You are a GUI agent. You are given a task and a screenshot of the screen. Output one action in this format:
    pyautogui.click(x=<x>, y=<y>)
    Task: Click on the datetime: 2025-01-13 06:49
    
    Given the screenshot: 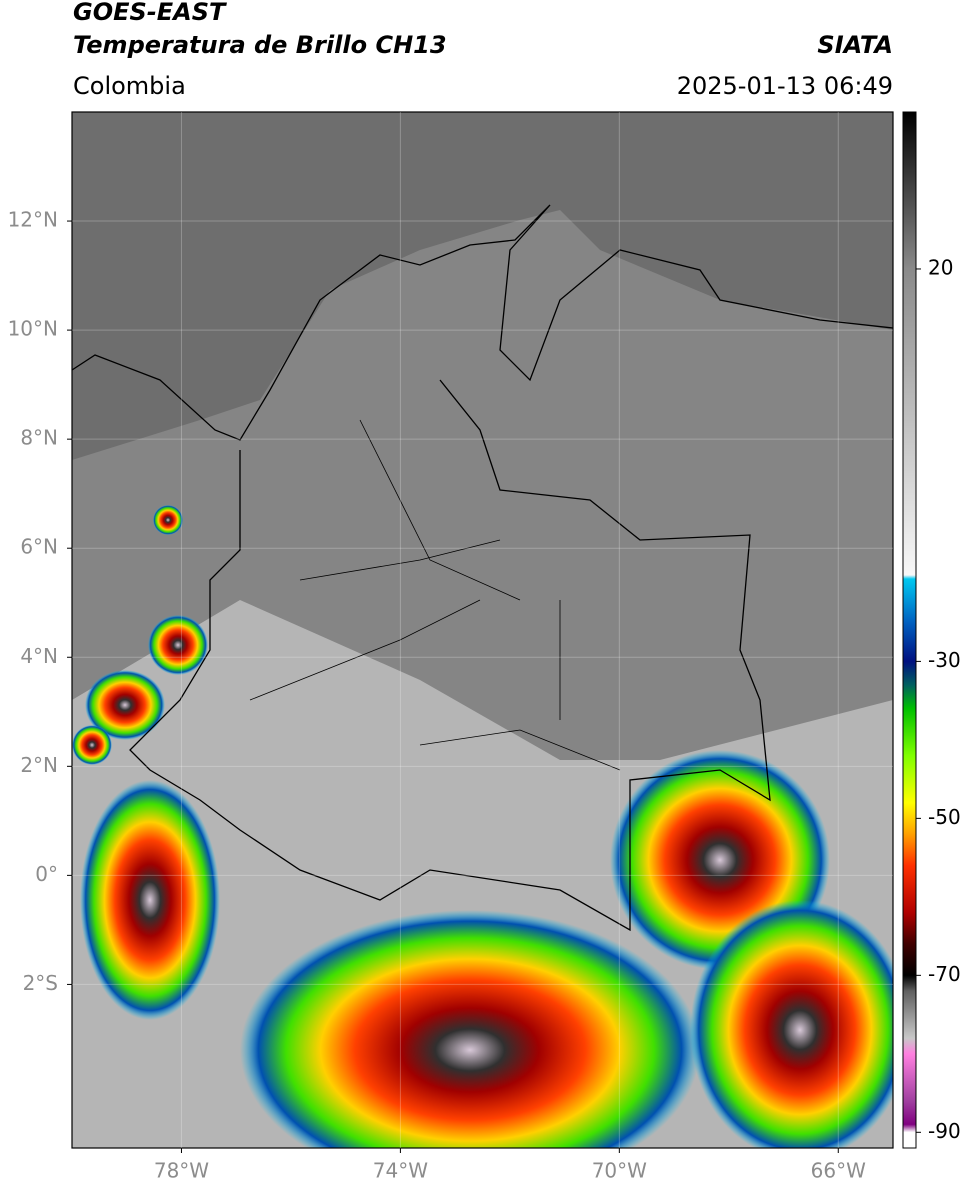 What is the action you would take?
    pyautogui.click(x=785, y=86)
    